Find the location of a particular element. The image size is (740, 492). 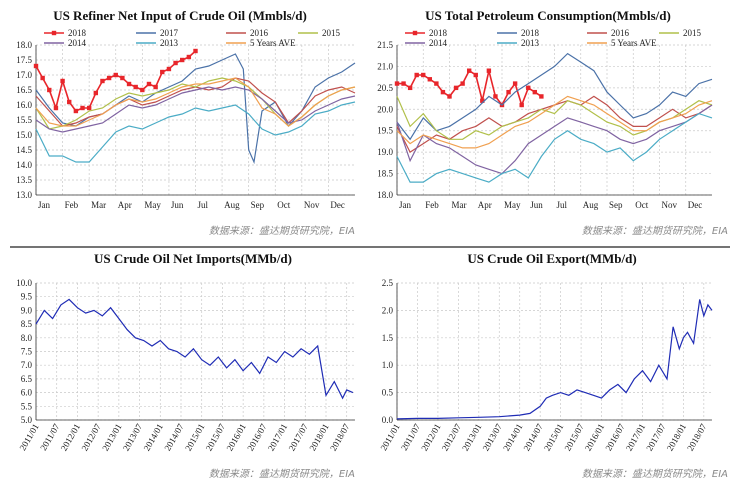

y-tick-label: 8.5 is located at coordinates (27, 324).